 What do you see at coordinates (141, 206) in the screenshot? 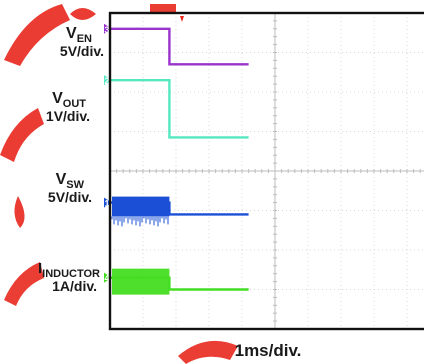
I see `vsw-switching-fill` at bounding box center [141, 206].